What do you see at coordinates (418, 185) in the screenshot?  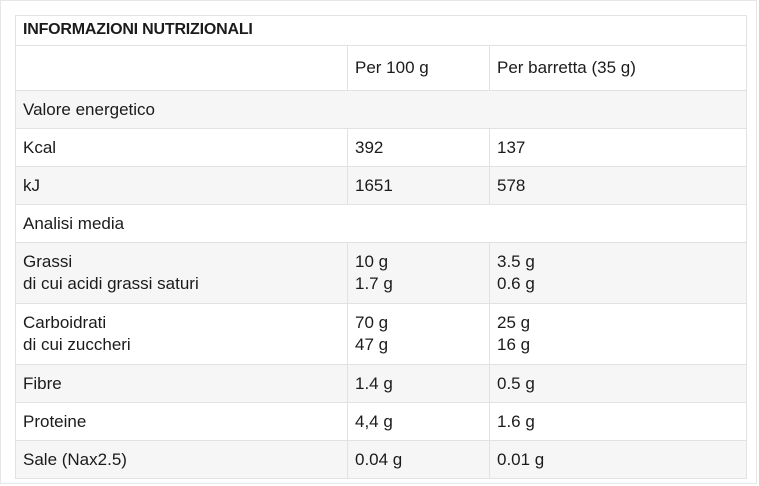 I see `per-100g-cell: 1651` at bounding box center [418, 185].